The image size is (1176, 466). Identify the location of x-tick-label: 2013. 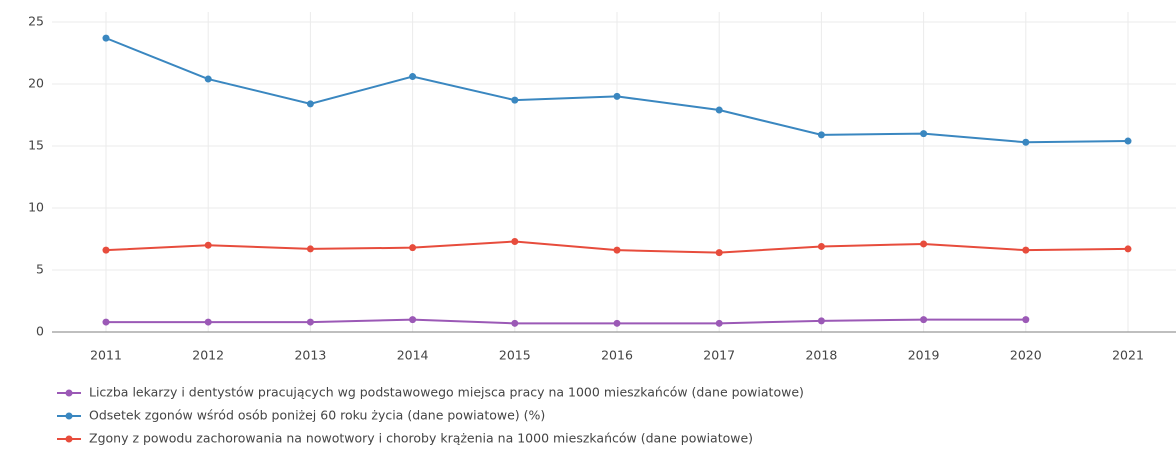
(310, 355).